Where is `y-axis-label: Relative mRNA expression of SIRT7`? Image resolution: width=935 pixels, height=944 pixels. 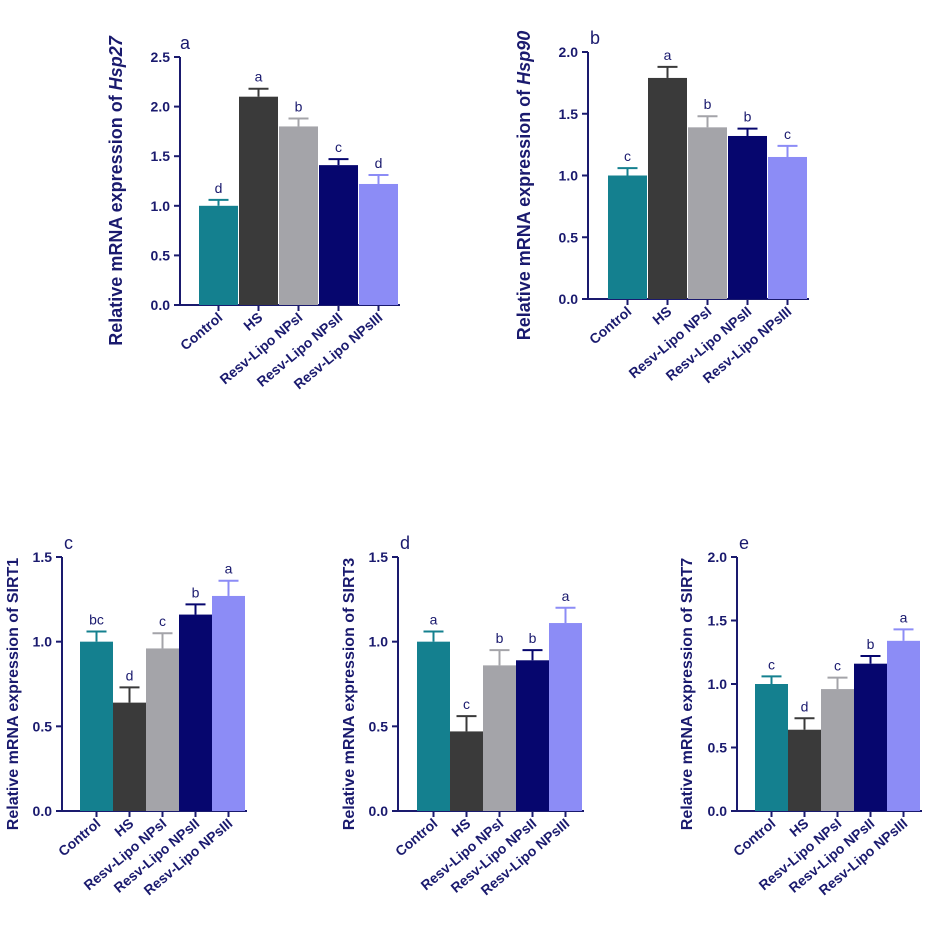 y-axis-label: Relative mRNA expression of SIRT7 is located at coordinates (687, 694).